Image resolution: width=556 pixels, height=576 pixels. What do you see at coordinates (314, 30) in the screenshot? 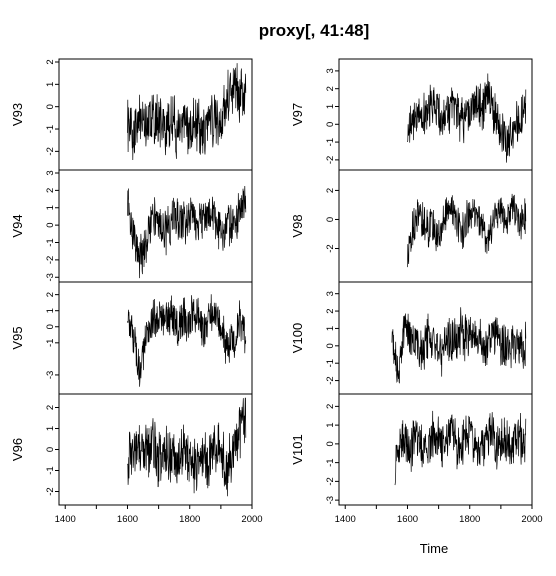
I see `chart-title: proxy[, 41:48]` at bounding box center [314, 30].